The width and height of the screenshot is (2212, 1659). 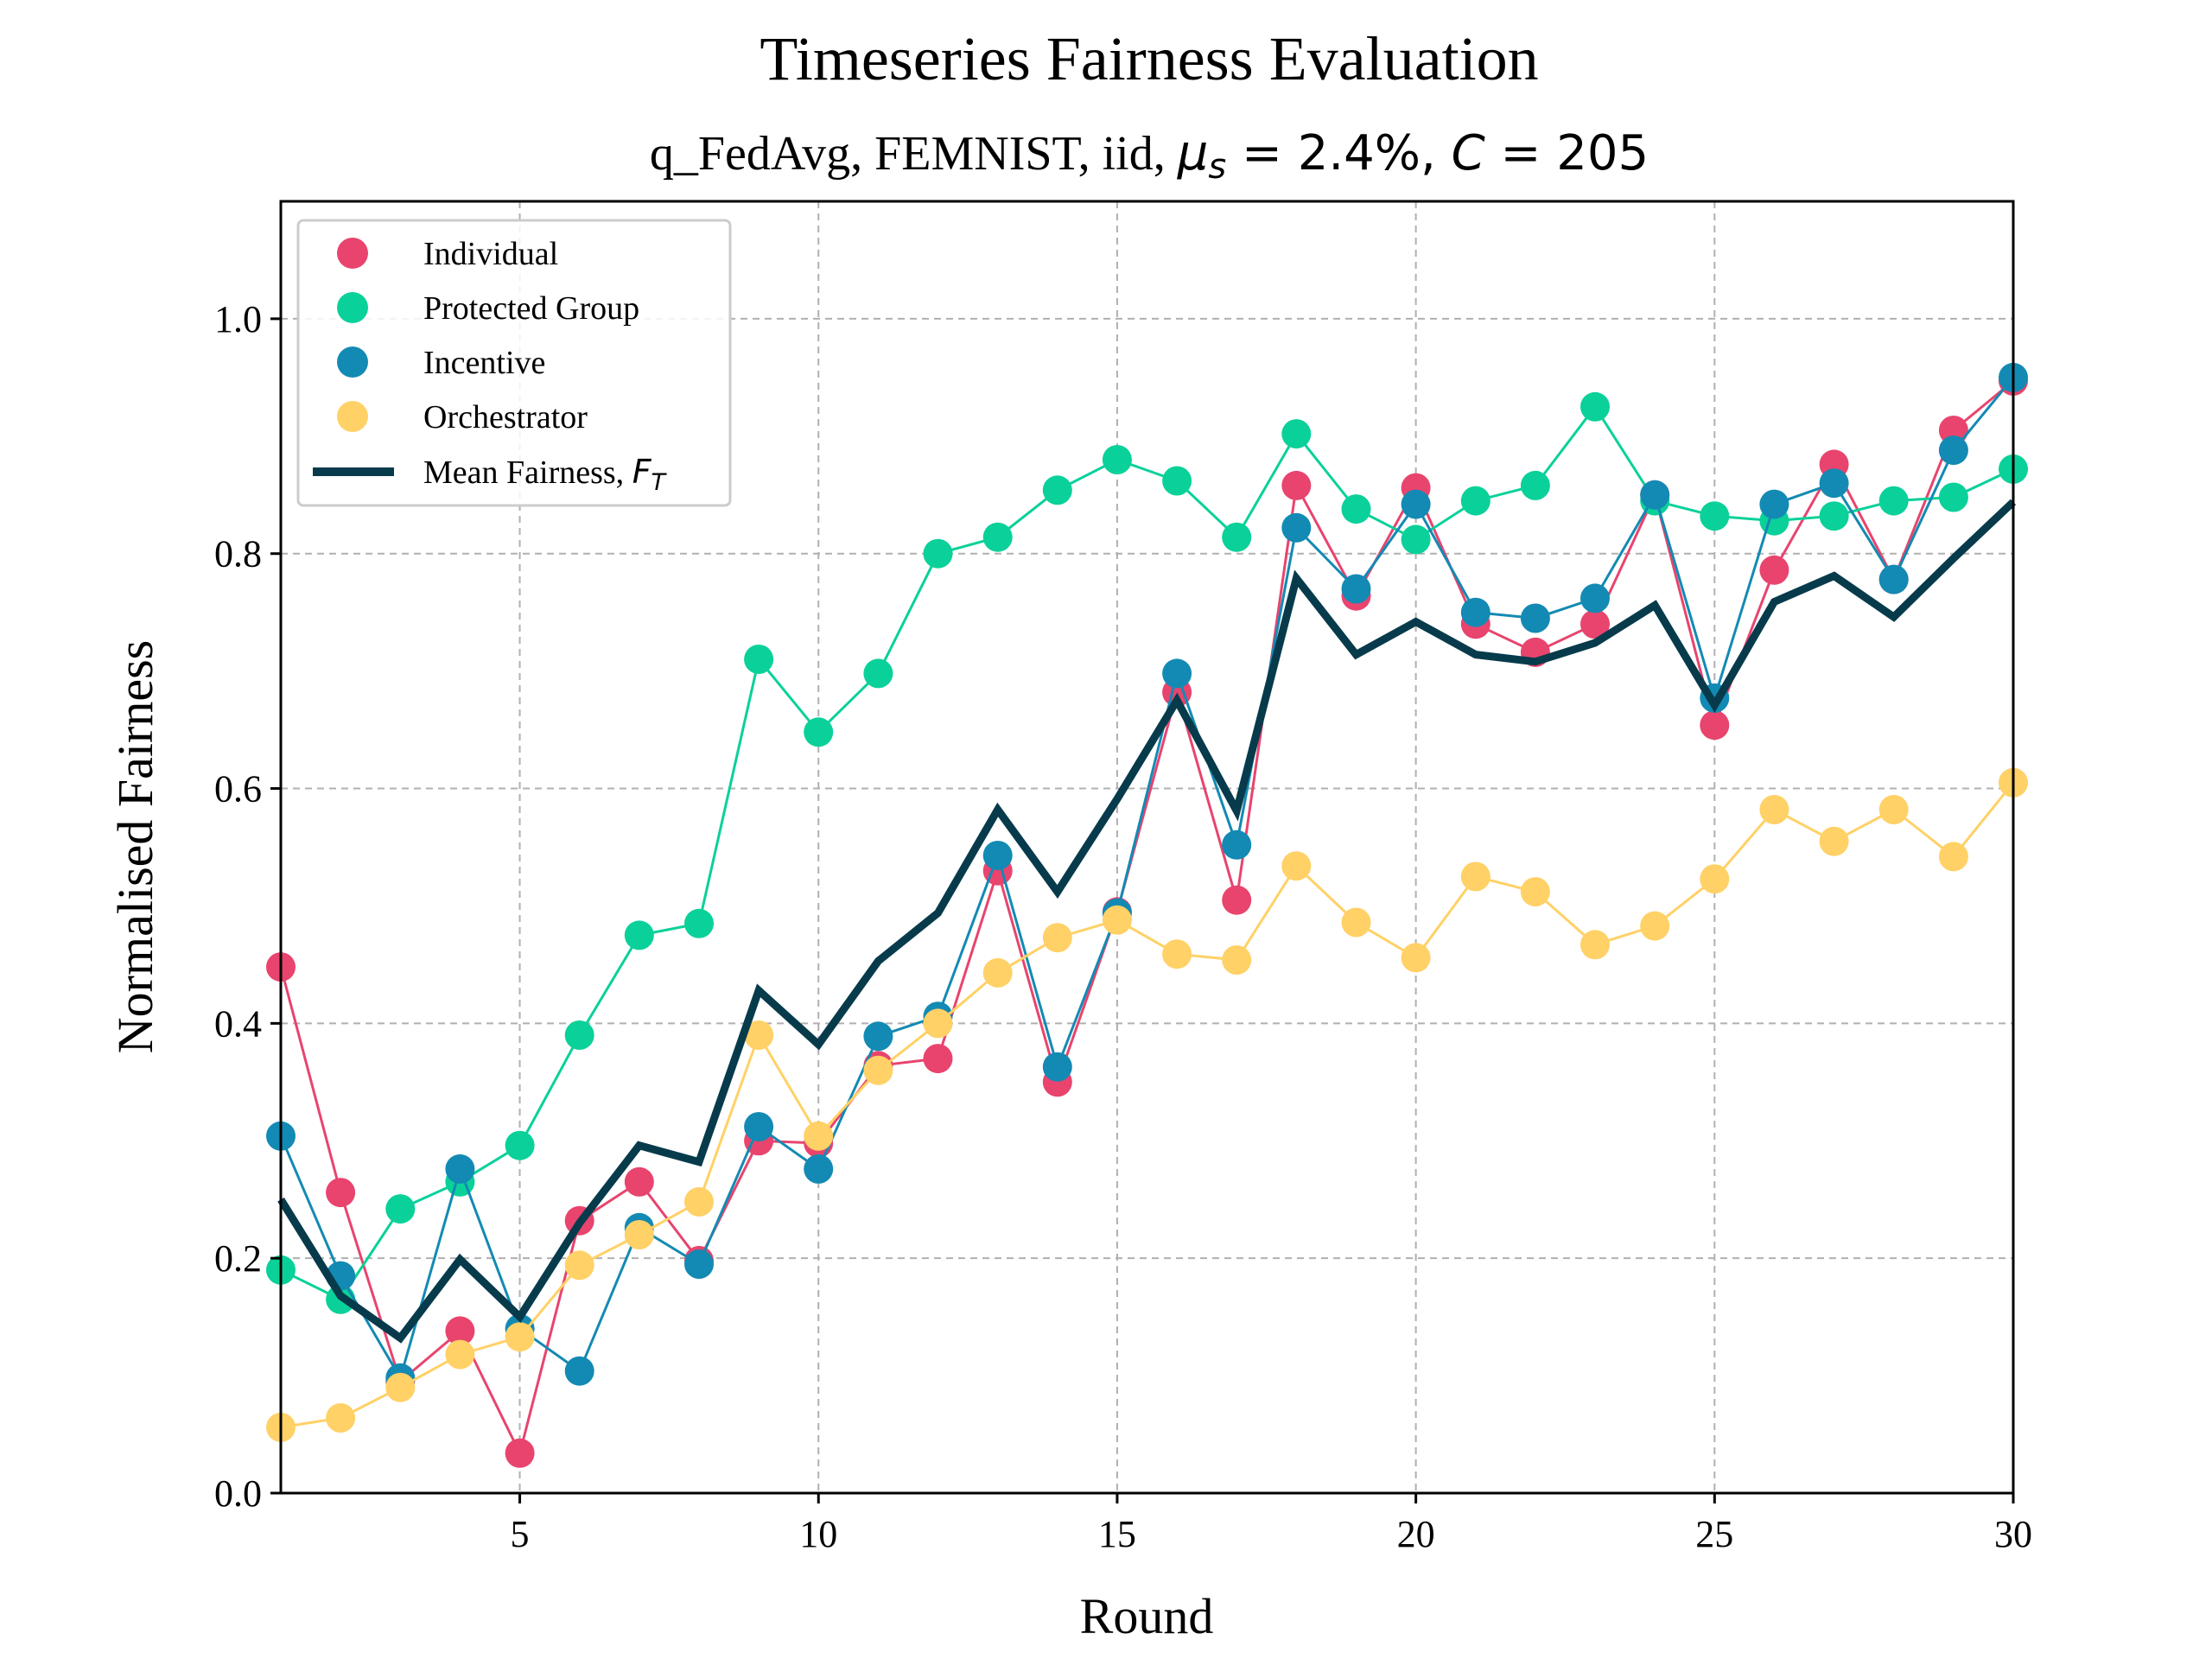 I want to click on subtitle-eq1: = 2.4%,, so click(x=1338, y=153).